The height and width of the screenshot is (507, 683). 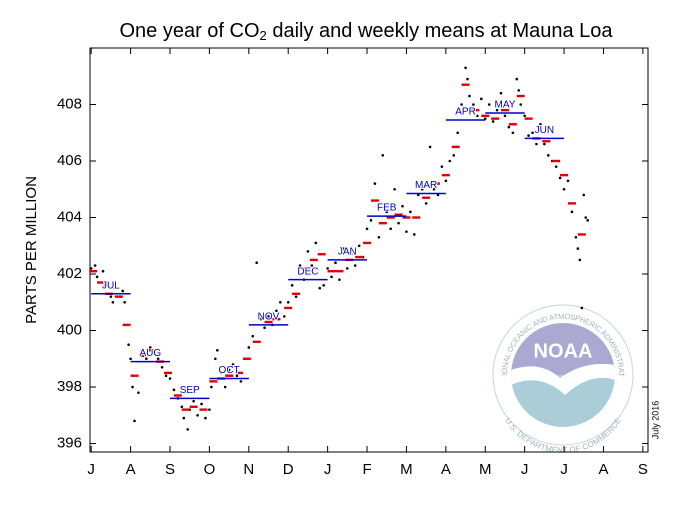 What do you see at coordinates (189, 31) in the screenshot?
I see `title-part: One year of CO` at bounding box center [189, 31].